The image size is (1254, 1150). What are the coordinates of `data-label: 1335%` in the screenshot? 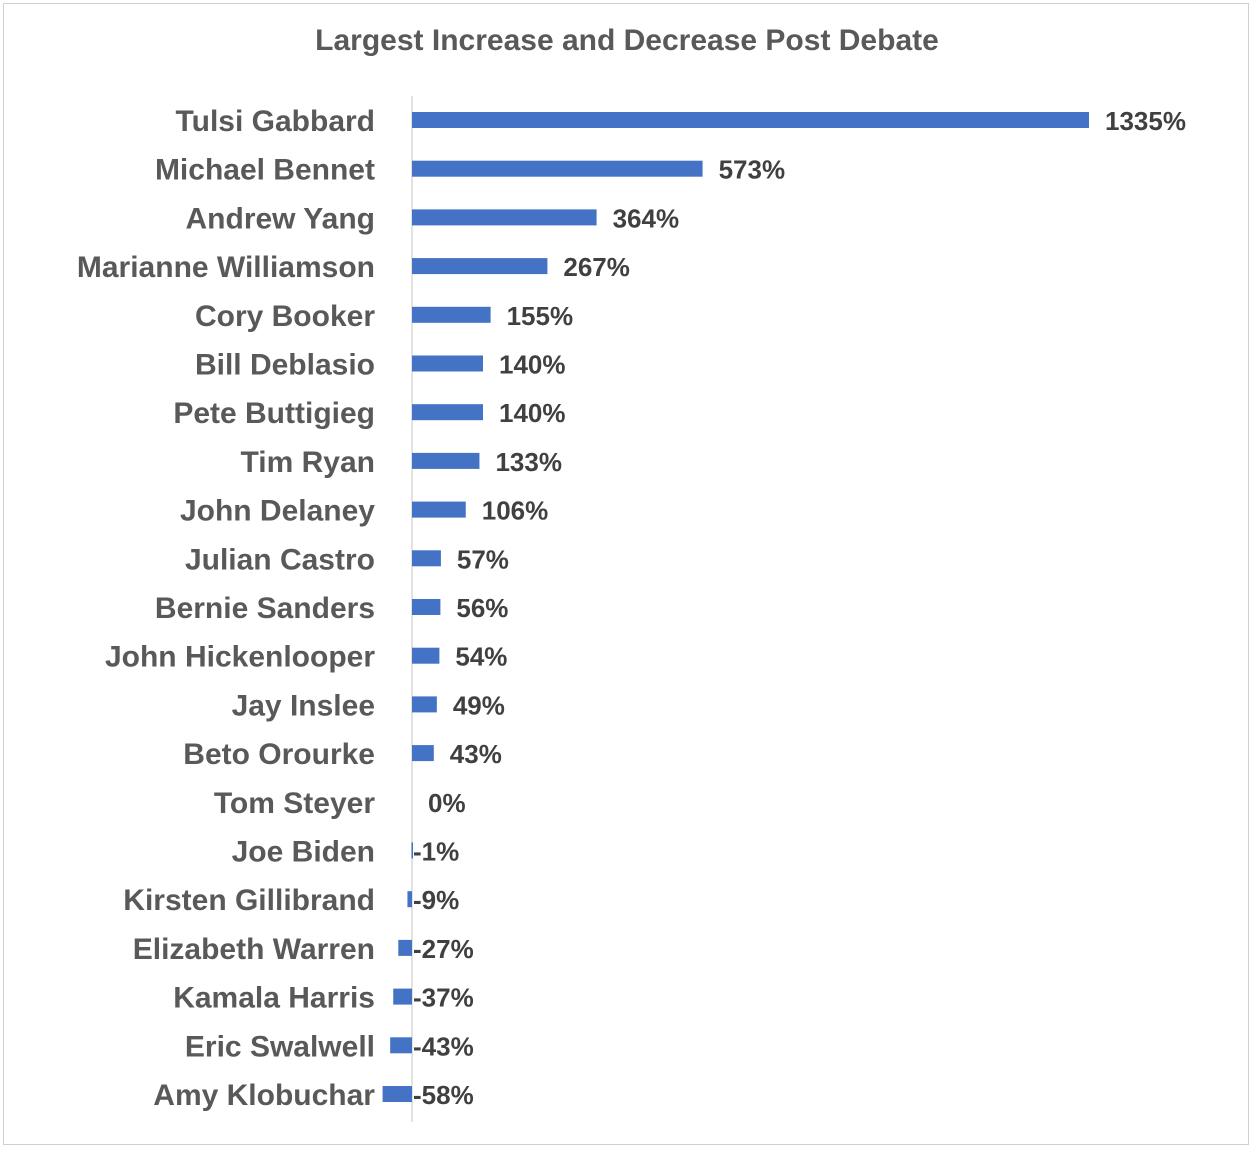 It's located at (1145, 121).